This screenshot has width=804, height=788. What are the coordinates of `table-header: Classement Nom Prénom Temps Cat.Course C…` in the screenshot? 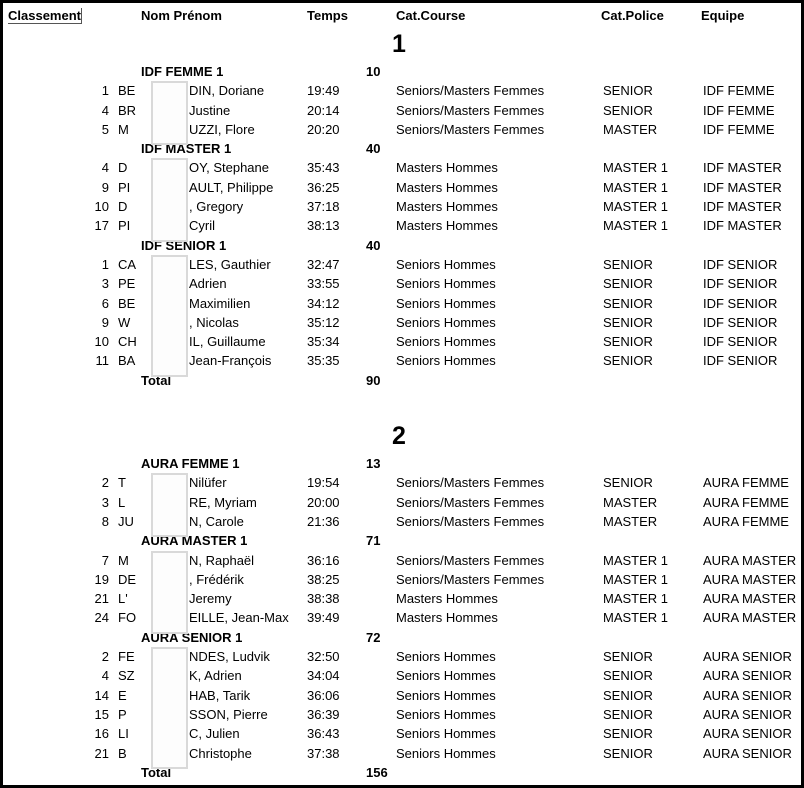 It's located at (404, 17).